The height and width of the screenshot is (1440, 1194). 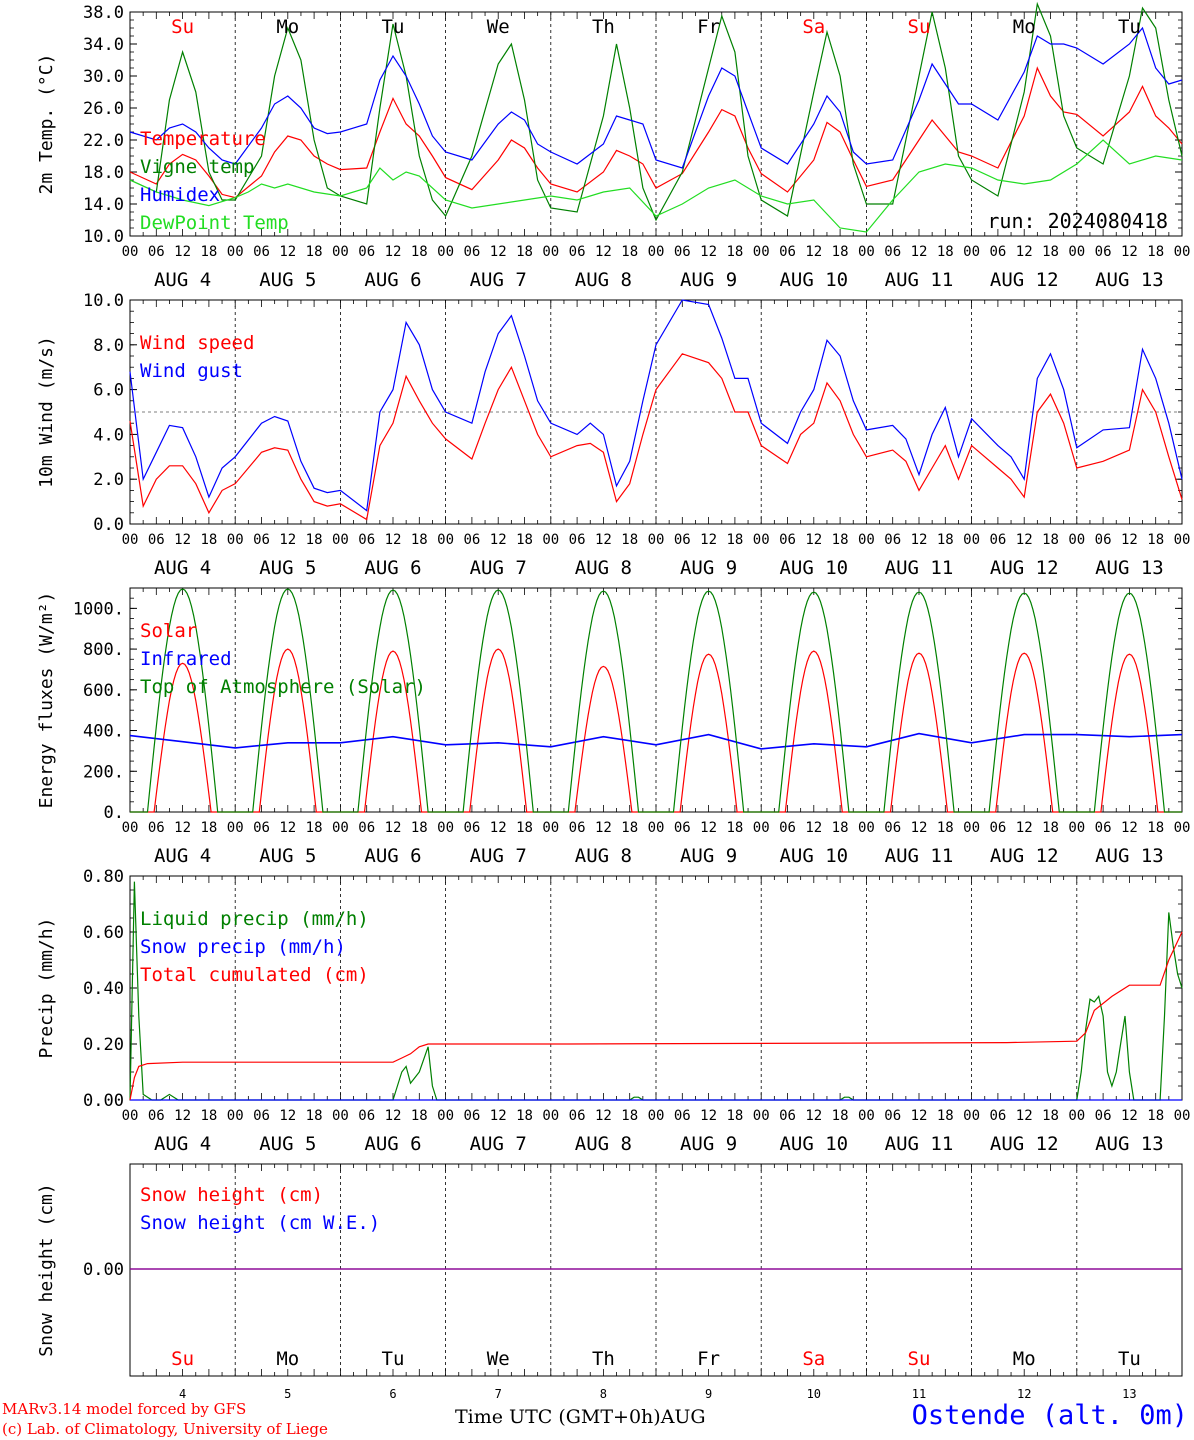 I want to click on y-tick-label: 22.0, so click(x=103, y=141).